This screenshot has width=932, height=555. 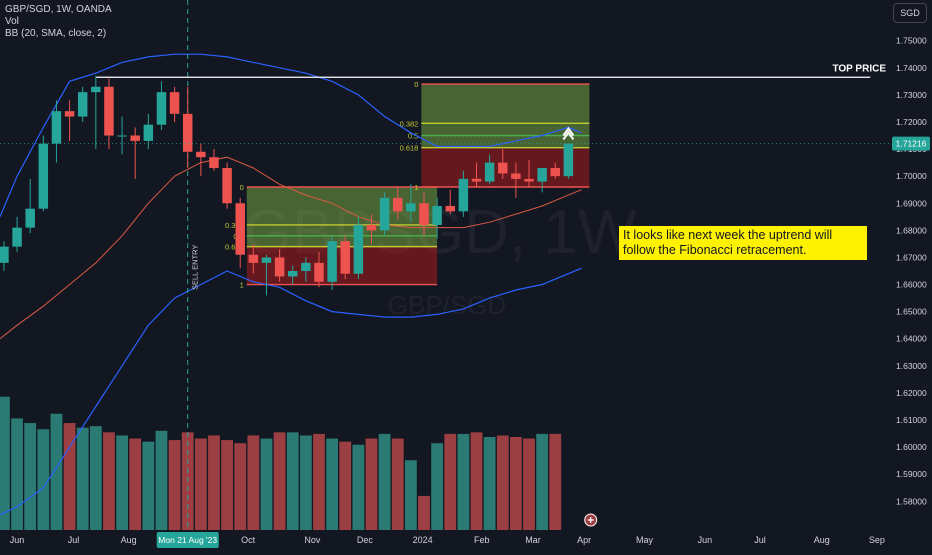 I want to click on volume-indicator-label: Vol, so click(x=12, y=21).